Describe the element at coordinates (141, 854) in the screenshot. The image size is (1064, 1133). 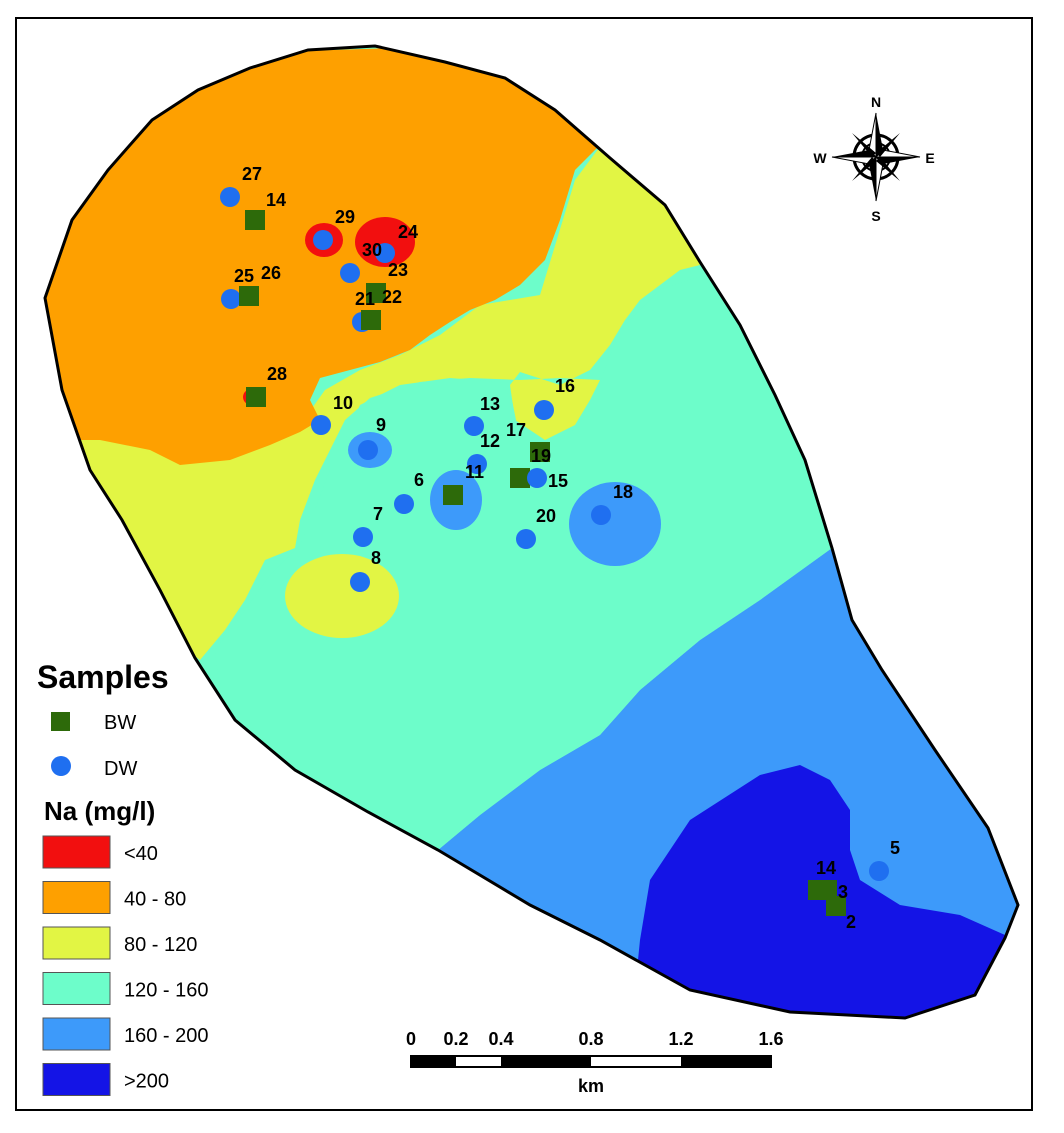
I see `legend-class-label: <40` at that location.